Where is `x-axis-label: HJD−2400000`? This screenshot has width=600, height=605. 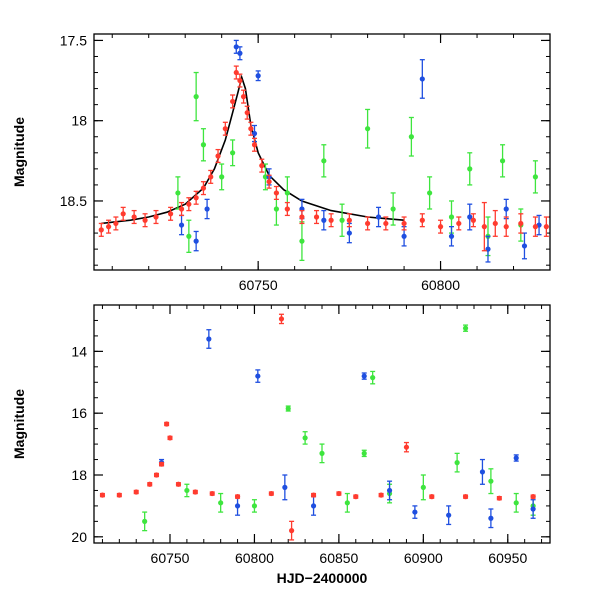 x-axis-label: HJD−2400000 is located at coordinates (322, 578).